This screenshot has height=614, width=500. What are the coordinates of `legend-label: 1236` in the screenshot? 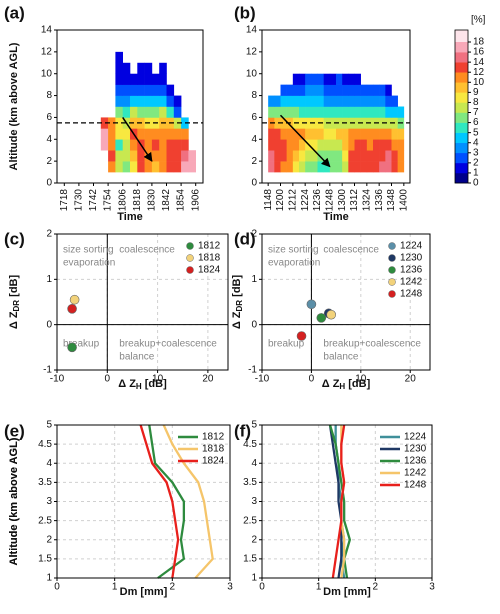 It's located at (411, 270).